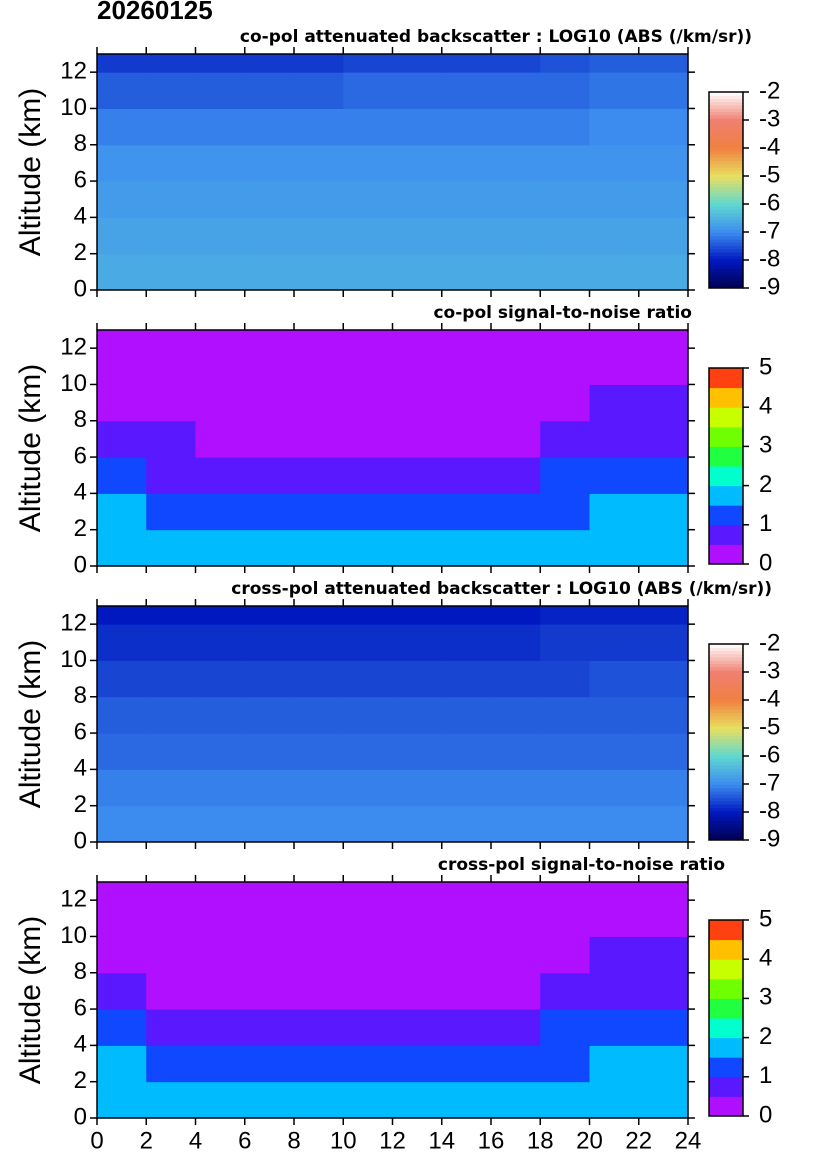 The image size is (826, 1169). What do you see at coordinates (769, 146) in the screenshot?
I see `colorbar-tick-label: -4` at bounding box center [769, 146].